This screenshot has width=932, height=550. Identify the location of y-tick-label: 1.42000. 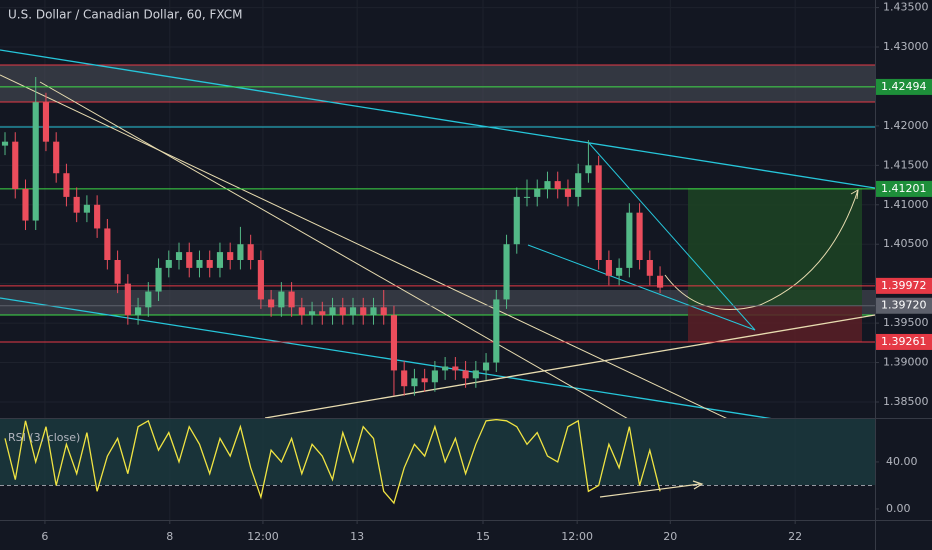
(906, 125).